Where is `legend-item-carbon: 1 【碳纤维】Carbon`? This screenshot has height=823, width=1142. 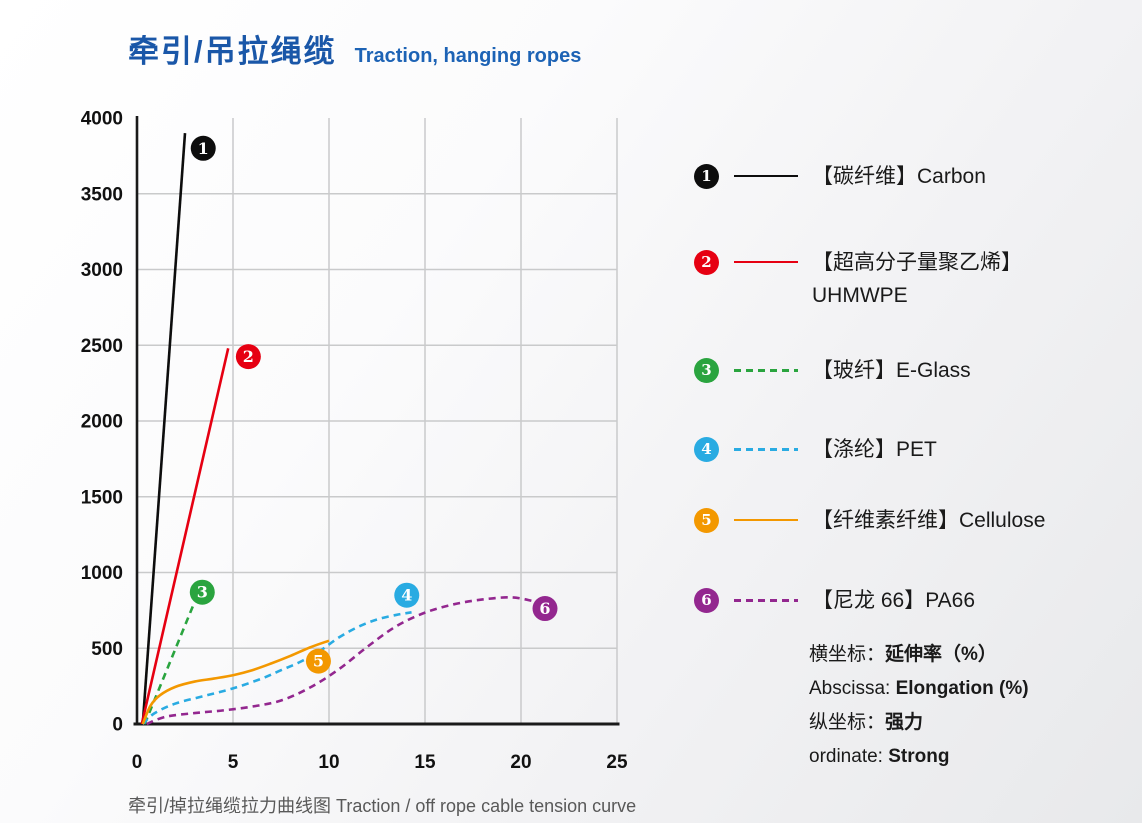 legend-item-carbon: 1 【碳纤维】Carbon is located at coordinates (840, 176).